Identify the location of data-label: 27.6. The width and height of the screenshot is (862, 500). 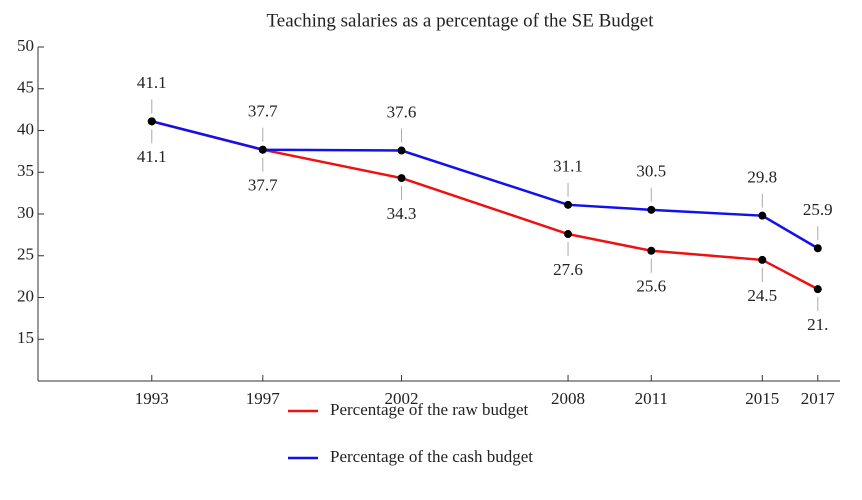
(568, 269).